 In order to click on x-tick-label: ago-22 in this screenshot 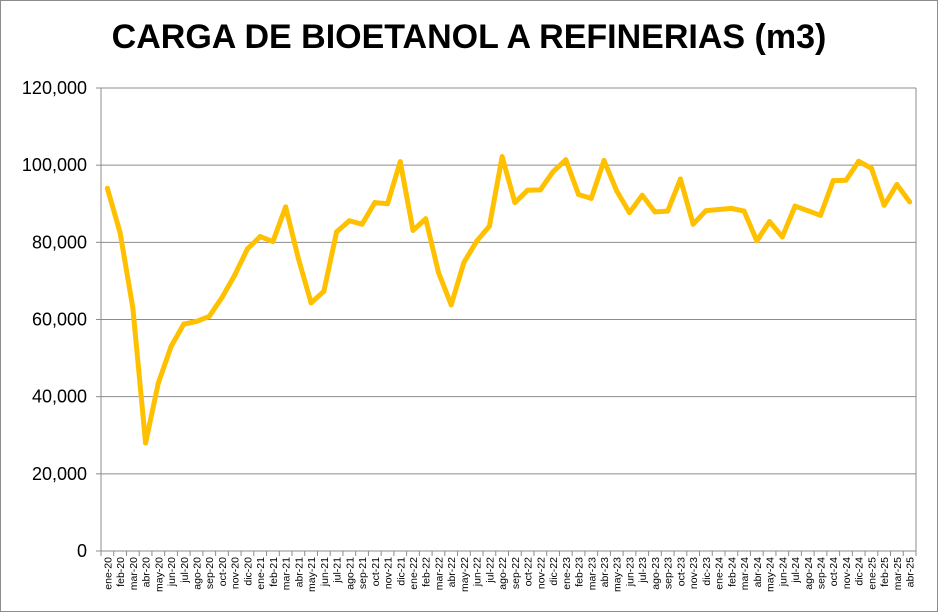, I will do `click(503, 573)`.